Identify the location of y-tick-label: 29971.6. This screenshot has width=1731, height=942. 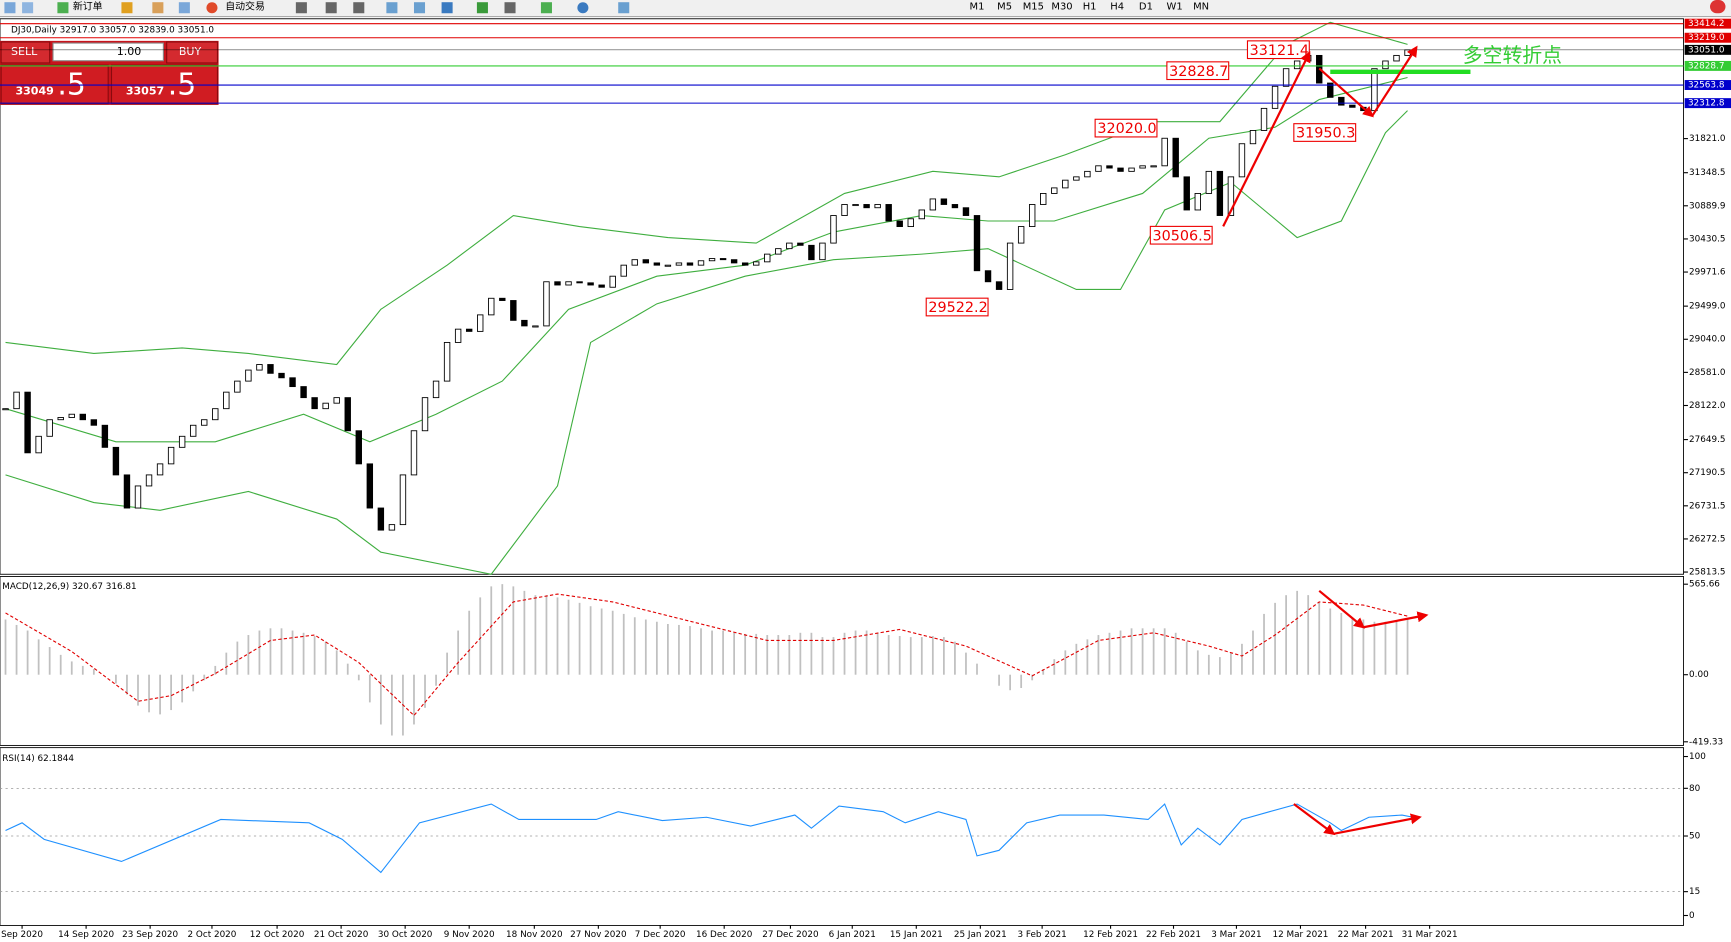
(1707, 273).